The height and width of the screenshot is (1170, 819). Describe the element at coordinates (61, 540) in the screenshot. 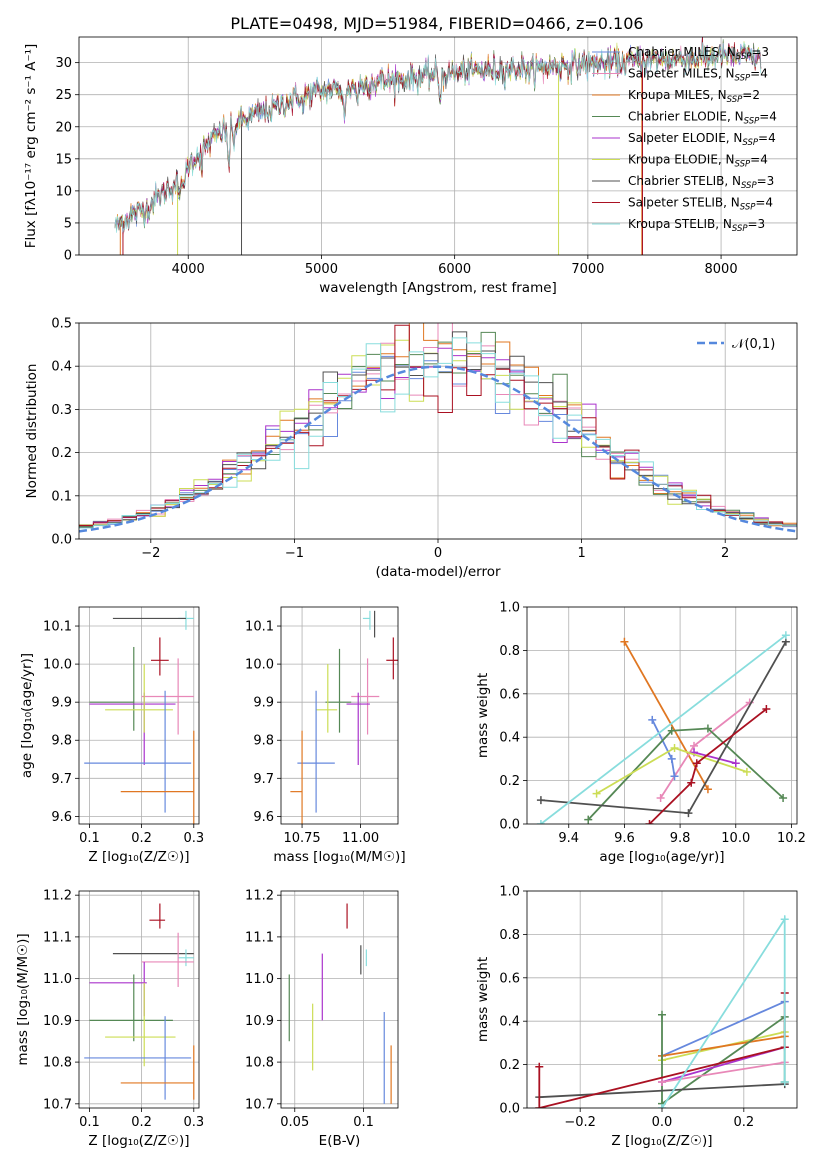

I see `y-tick-label: 0.0` at that location.